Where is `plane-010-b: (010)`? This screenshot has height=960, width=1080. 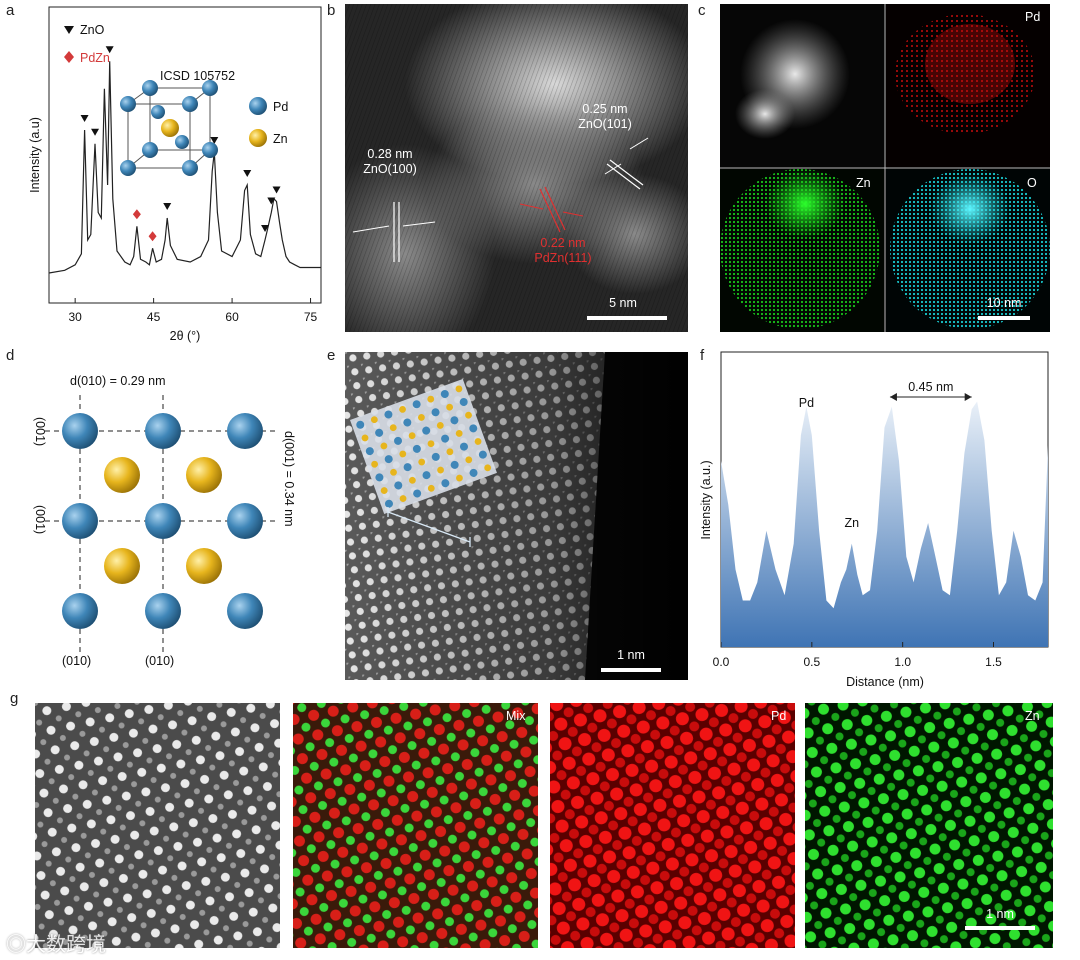
plane-010-b: (010) is located at coordinates (159, 661).